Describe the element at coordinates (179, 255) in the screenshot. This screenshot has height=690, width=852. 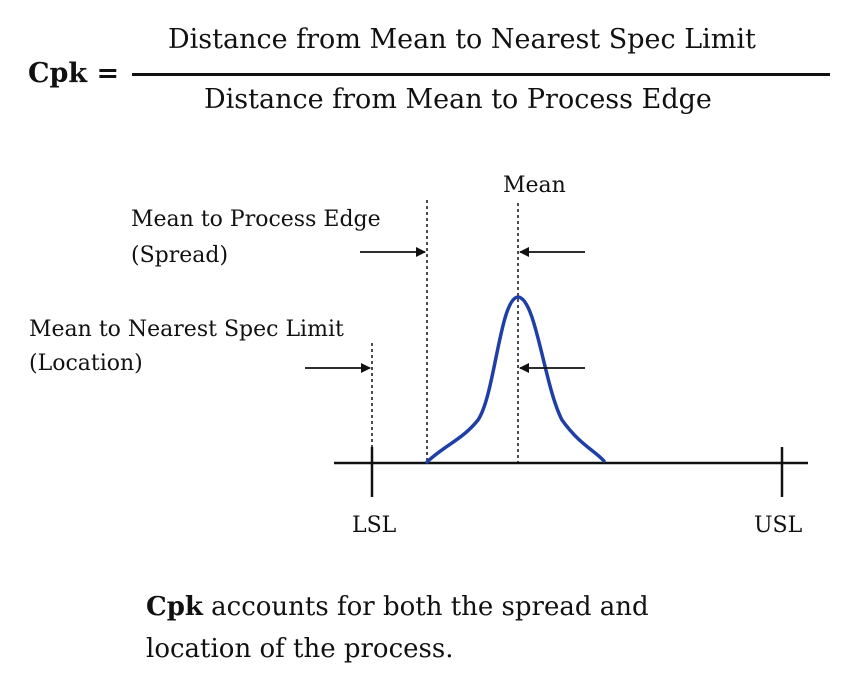
I see `spread-label-line2: (Spread)` at that location.